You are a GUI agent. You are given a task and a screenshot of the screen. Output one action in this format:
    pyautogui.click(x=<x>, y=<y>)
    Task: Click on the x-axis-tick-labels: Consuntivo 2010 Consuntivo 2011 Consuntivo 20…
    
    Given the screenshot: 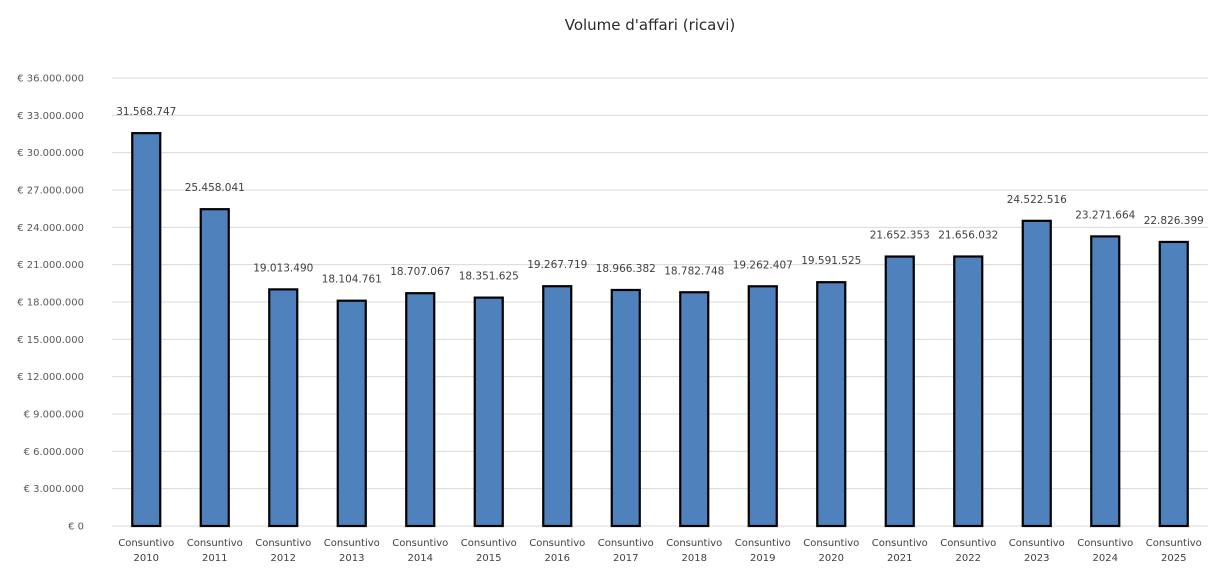 What is the action you would take?
    pyautogui.click(x=660, y=551)
    